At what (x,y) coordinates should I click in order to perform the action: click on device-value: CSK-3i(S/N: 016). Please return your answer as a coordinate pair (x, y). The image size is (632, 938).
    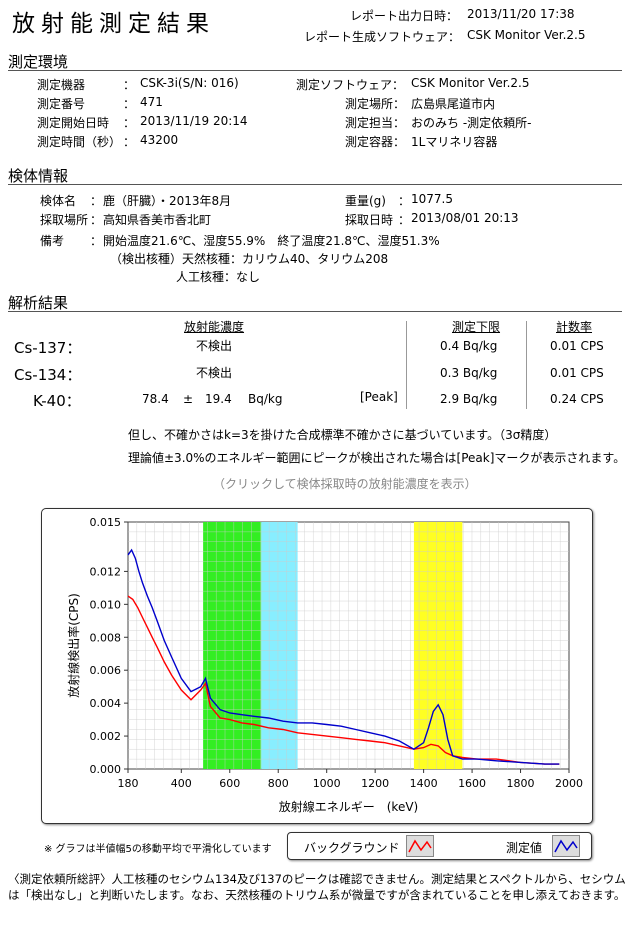
    Looking at the image, I should click on (189, 83).